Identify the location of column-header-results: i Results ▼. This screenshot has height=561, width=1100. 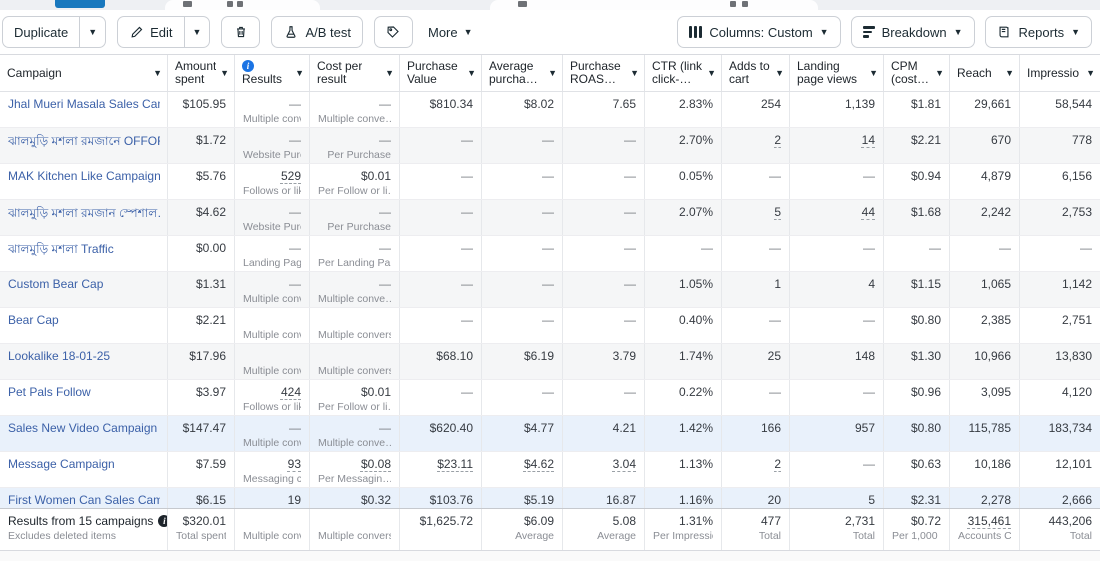
(272, 73).